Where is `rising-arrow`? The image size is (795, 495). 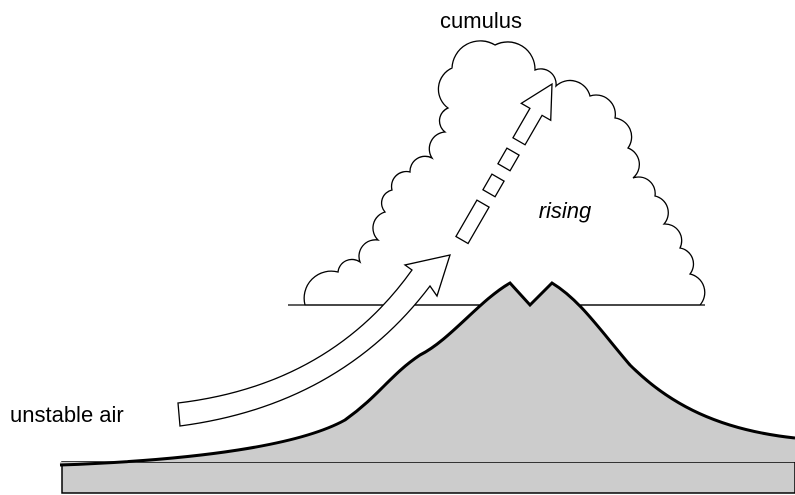
rising-arrow is located at coordinates (504, 163).